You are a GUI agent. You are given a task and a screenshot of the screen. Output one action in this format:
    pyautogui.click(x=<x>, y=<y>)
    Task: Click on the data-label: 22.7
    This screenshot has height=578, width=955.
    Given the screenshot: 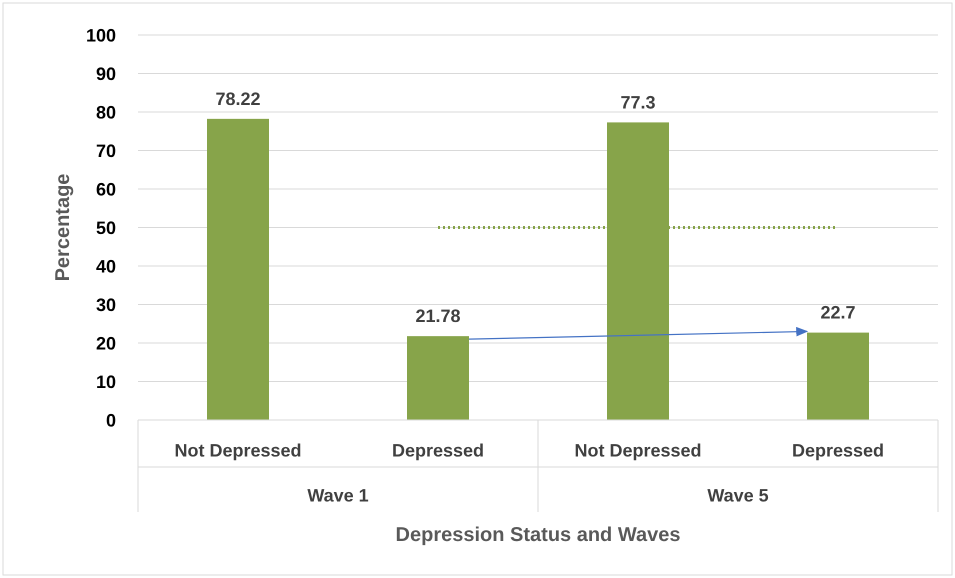 What is the action you would take?
    pyautogui.click(x=838, y=312)
    